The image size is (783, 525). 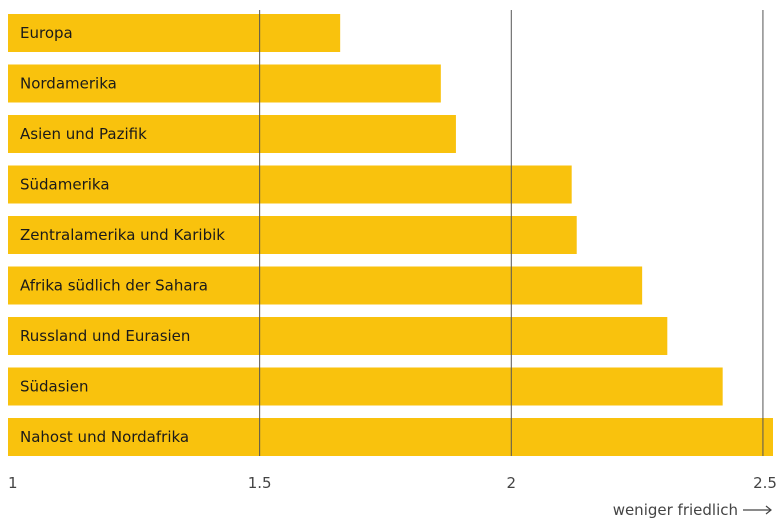 What do you see at coordinates (757, 510) in the screenshot?
I see `arrow-right-icon` at bounding box center [757, 510].